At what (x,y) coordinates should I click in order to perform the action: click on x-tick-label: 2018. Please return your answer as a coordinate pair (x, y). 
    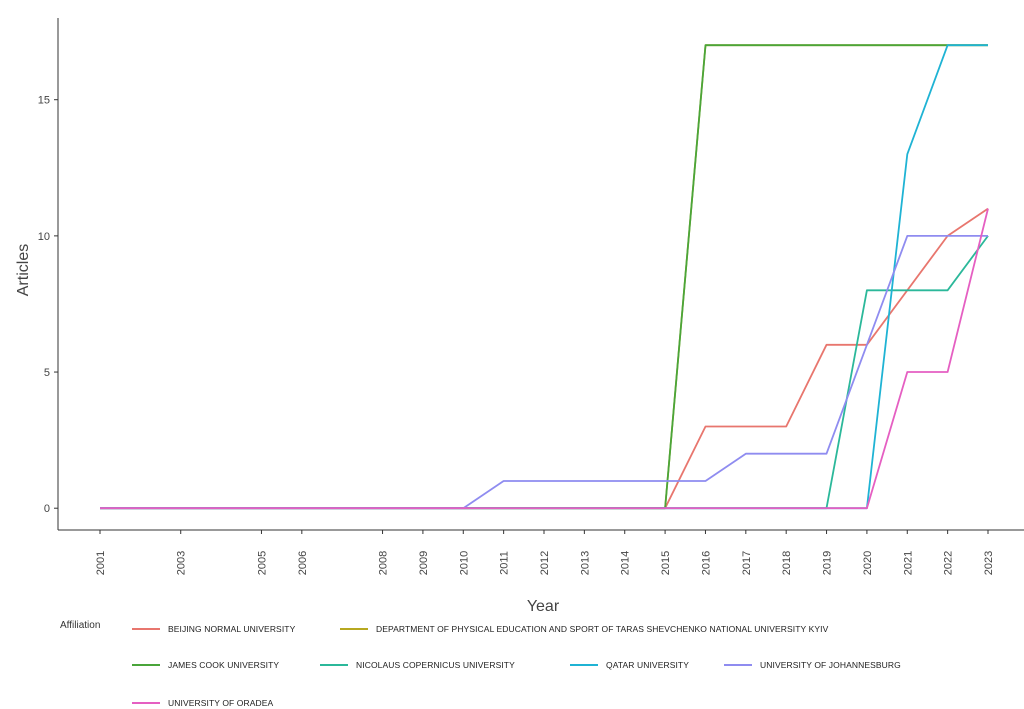
    Looking at the image, I should click on (787, 563).